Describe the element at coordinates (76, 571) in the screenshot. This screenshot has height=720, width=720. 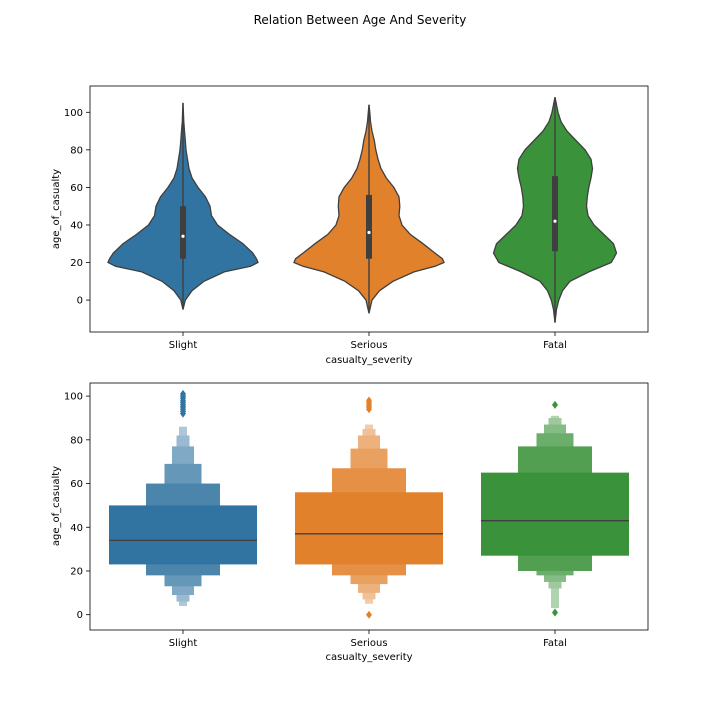
I see `boxen-y-tick-label: 20` at that location.